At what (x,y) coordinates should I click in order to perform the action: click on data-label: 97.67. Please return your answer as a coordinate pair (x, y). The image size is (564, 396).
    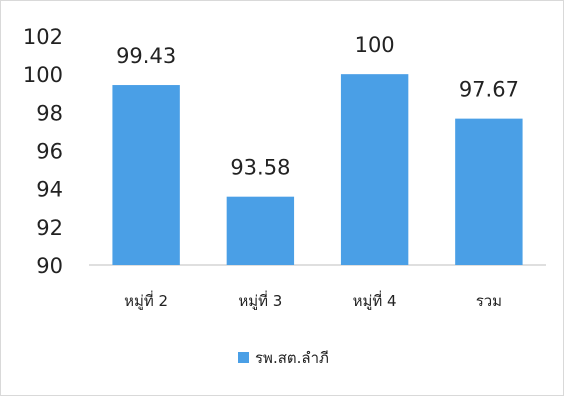
    Looking at the image, I should click on (489, 90).